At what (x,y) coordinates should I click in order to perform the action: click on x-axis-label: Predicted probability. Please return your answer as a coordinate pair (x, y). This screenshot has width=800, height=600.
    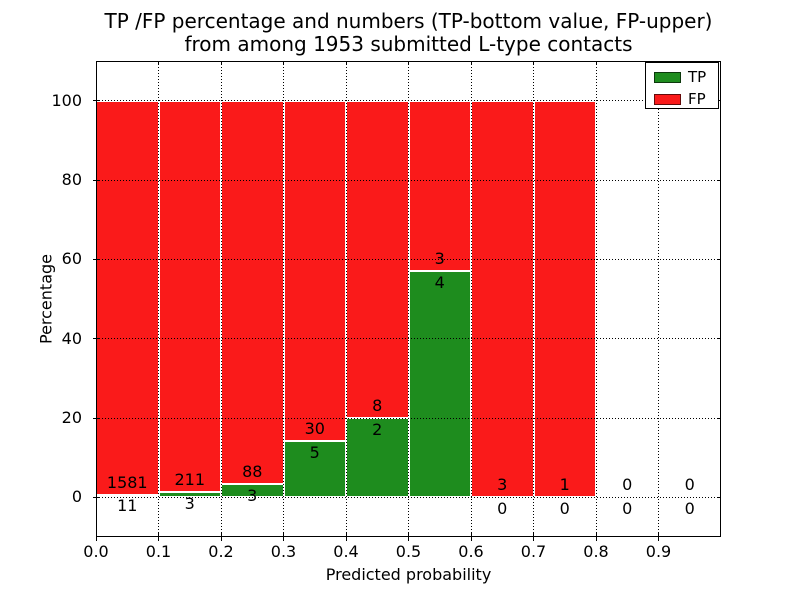
    Looking at the image, I should click on (408, 574).